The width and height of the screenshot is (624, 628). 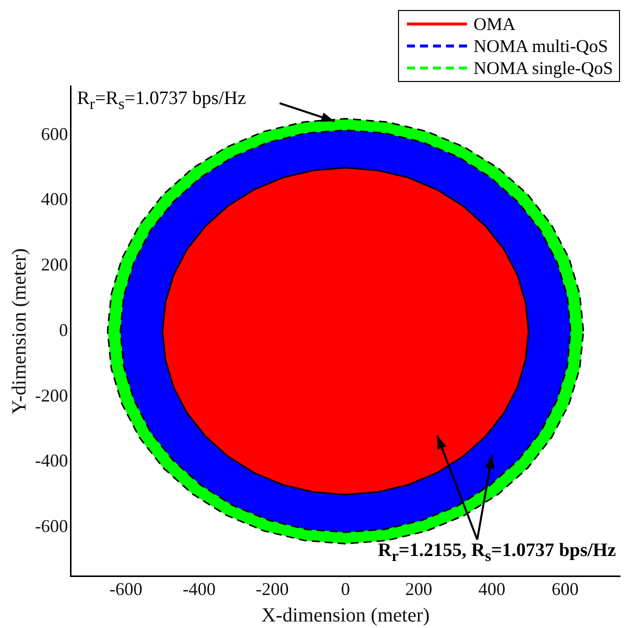 I want to click on y-tick-label: 200, so click(x=54, y=264).